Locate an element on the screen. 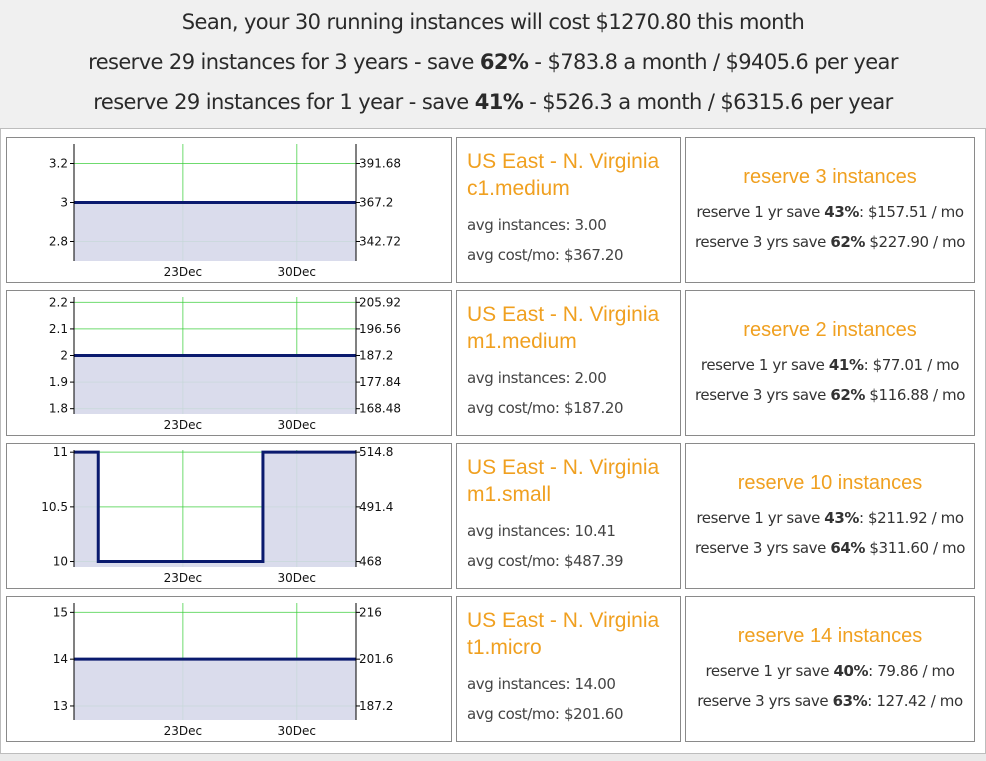 The width and height of the screenshot is (986, 761). reserve-1yr-pct: 43% is located at coordinates (842, 212).